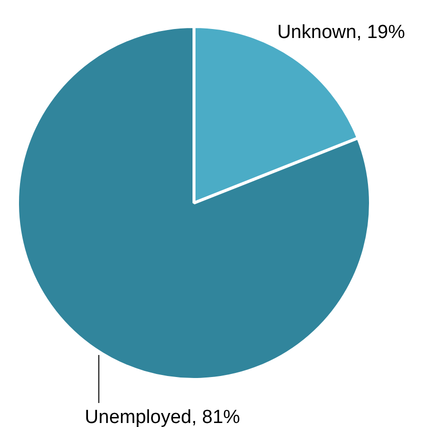 The image size is (438, 427). What do you see at coordinates (162, 417) in the screenshot?
I see `slice-label: Unemployed, 81%` at bounding box center [162, 417].